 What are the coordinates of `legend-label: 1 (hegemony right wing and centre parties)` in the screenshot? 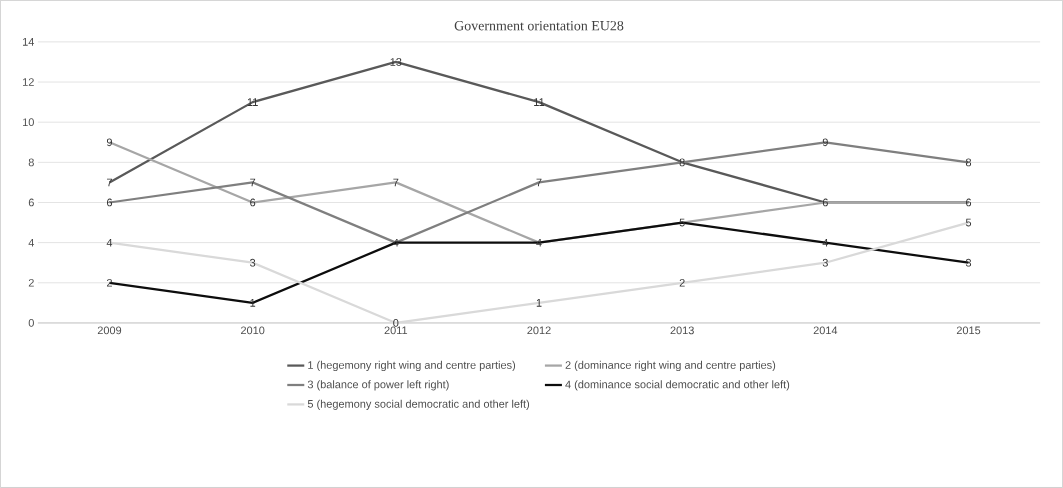 It's located at (412, 366).